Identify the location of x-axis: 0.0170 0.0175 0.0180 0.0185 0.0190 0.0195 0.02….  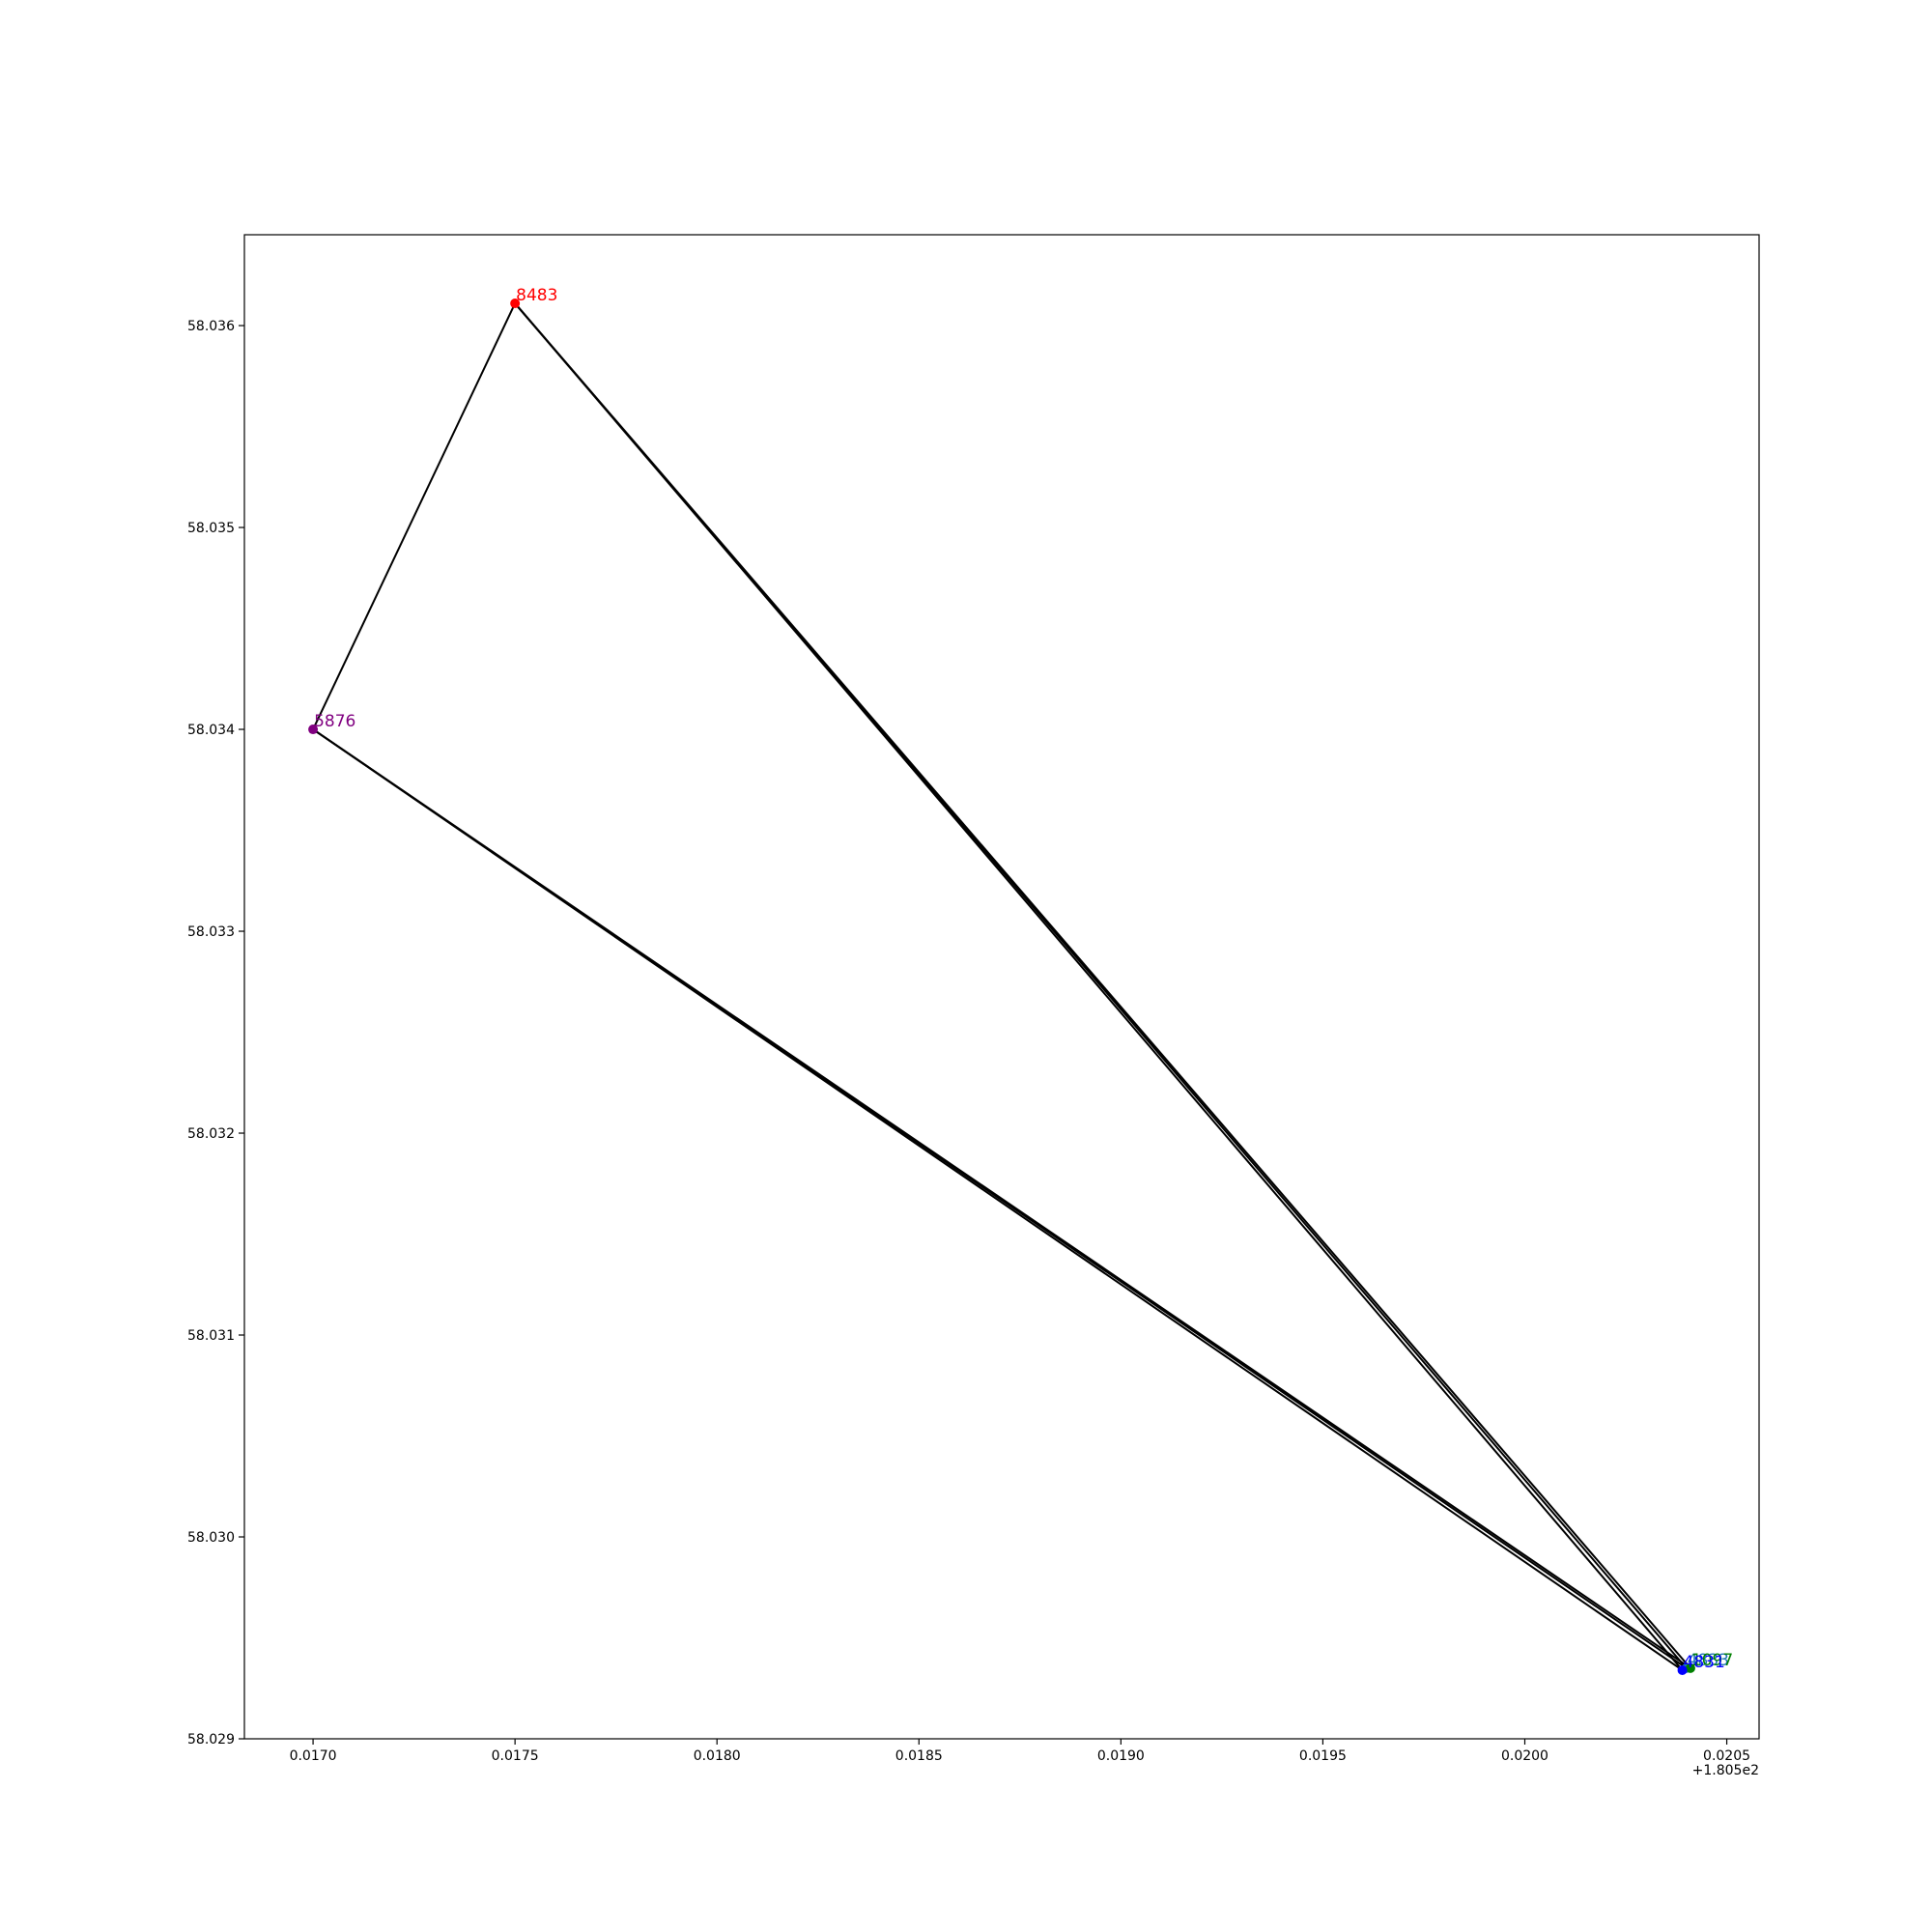
(1020, 1751).